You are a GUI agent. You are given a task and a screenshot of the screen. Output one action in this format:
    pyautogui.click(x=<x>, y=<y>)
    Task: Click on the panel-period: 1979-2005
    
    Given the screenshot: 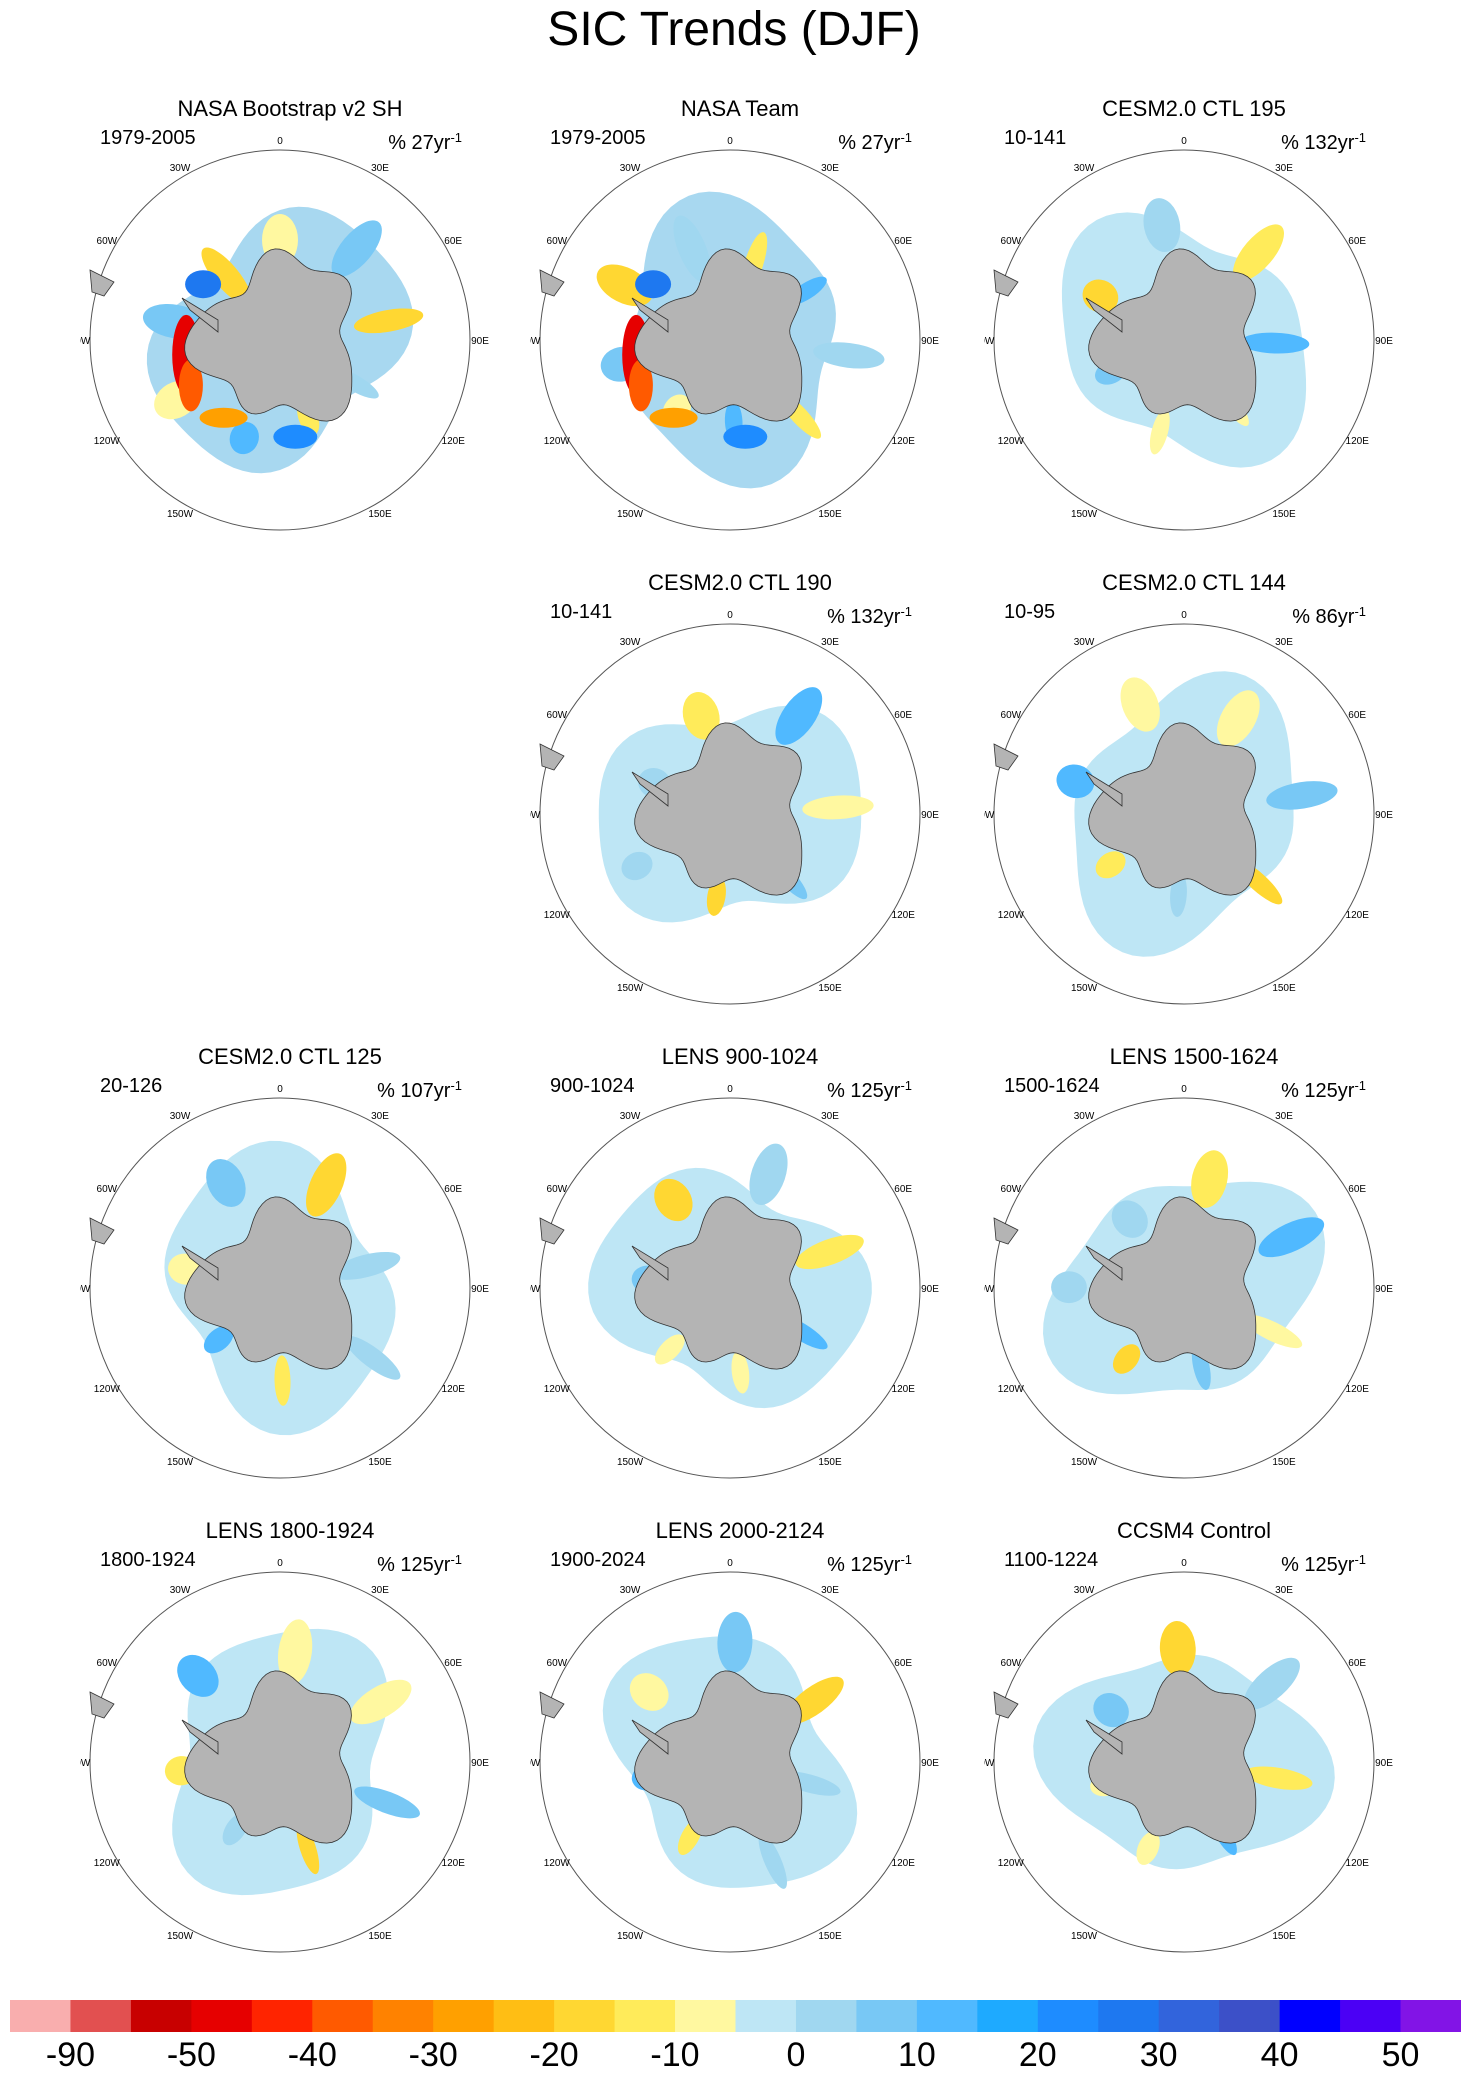 What is the action you would take?
    pyautogui.click(x=598, y=138)
    